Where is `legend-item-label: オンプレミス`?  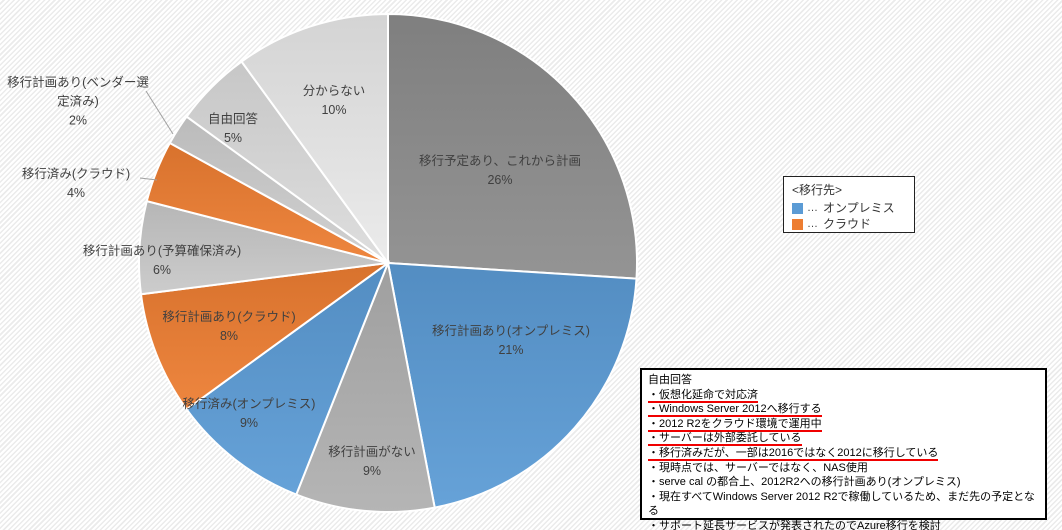 legend-item-label: オンプレミス is located at coordinates (859, 208).